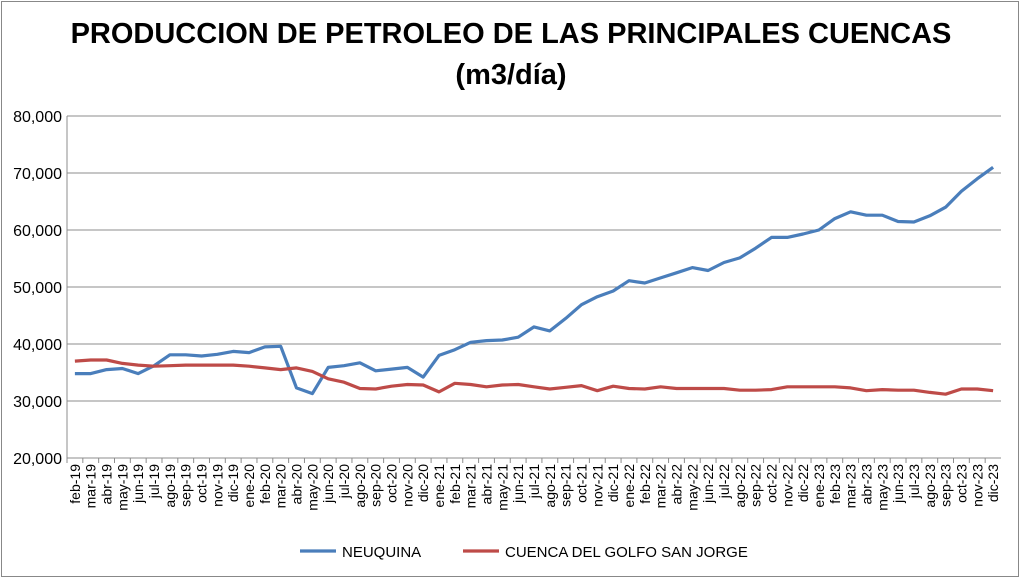 This screenshot has width=1022, height=580. What do you see at coordinates (37, 459) in the screenshot?
I see `y-tick-label: 20,000` at bounding box center [37, 459].